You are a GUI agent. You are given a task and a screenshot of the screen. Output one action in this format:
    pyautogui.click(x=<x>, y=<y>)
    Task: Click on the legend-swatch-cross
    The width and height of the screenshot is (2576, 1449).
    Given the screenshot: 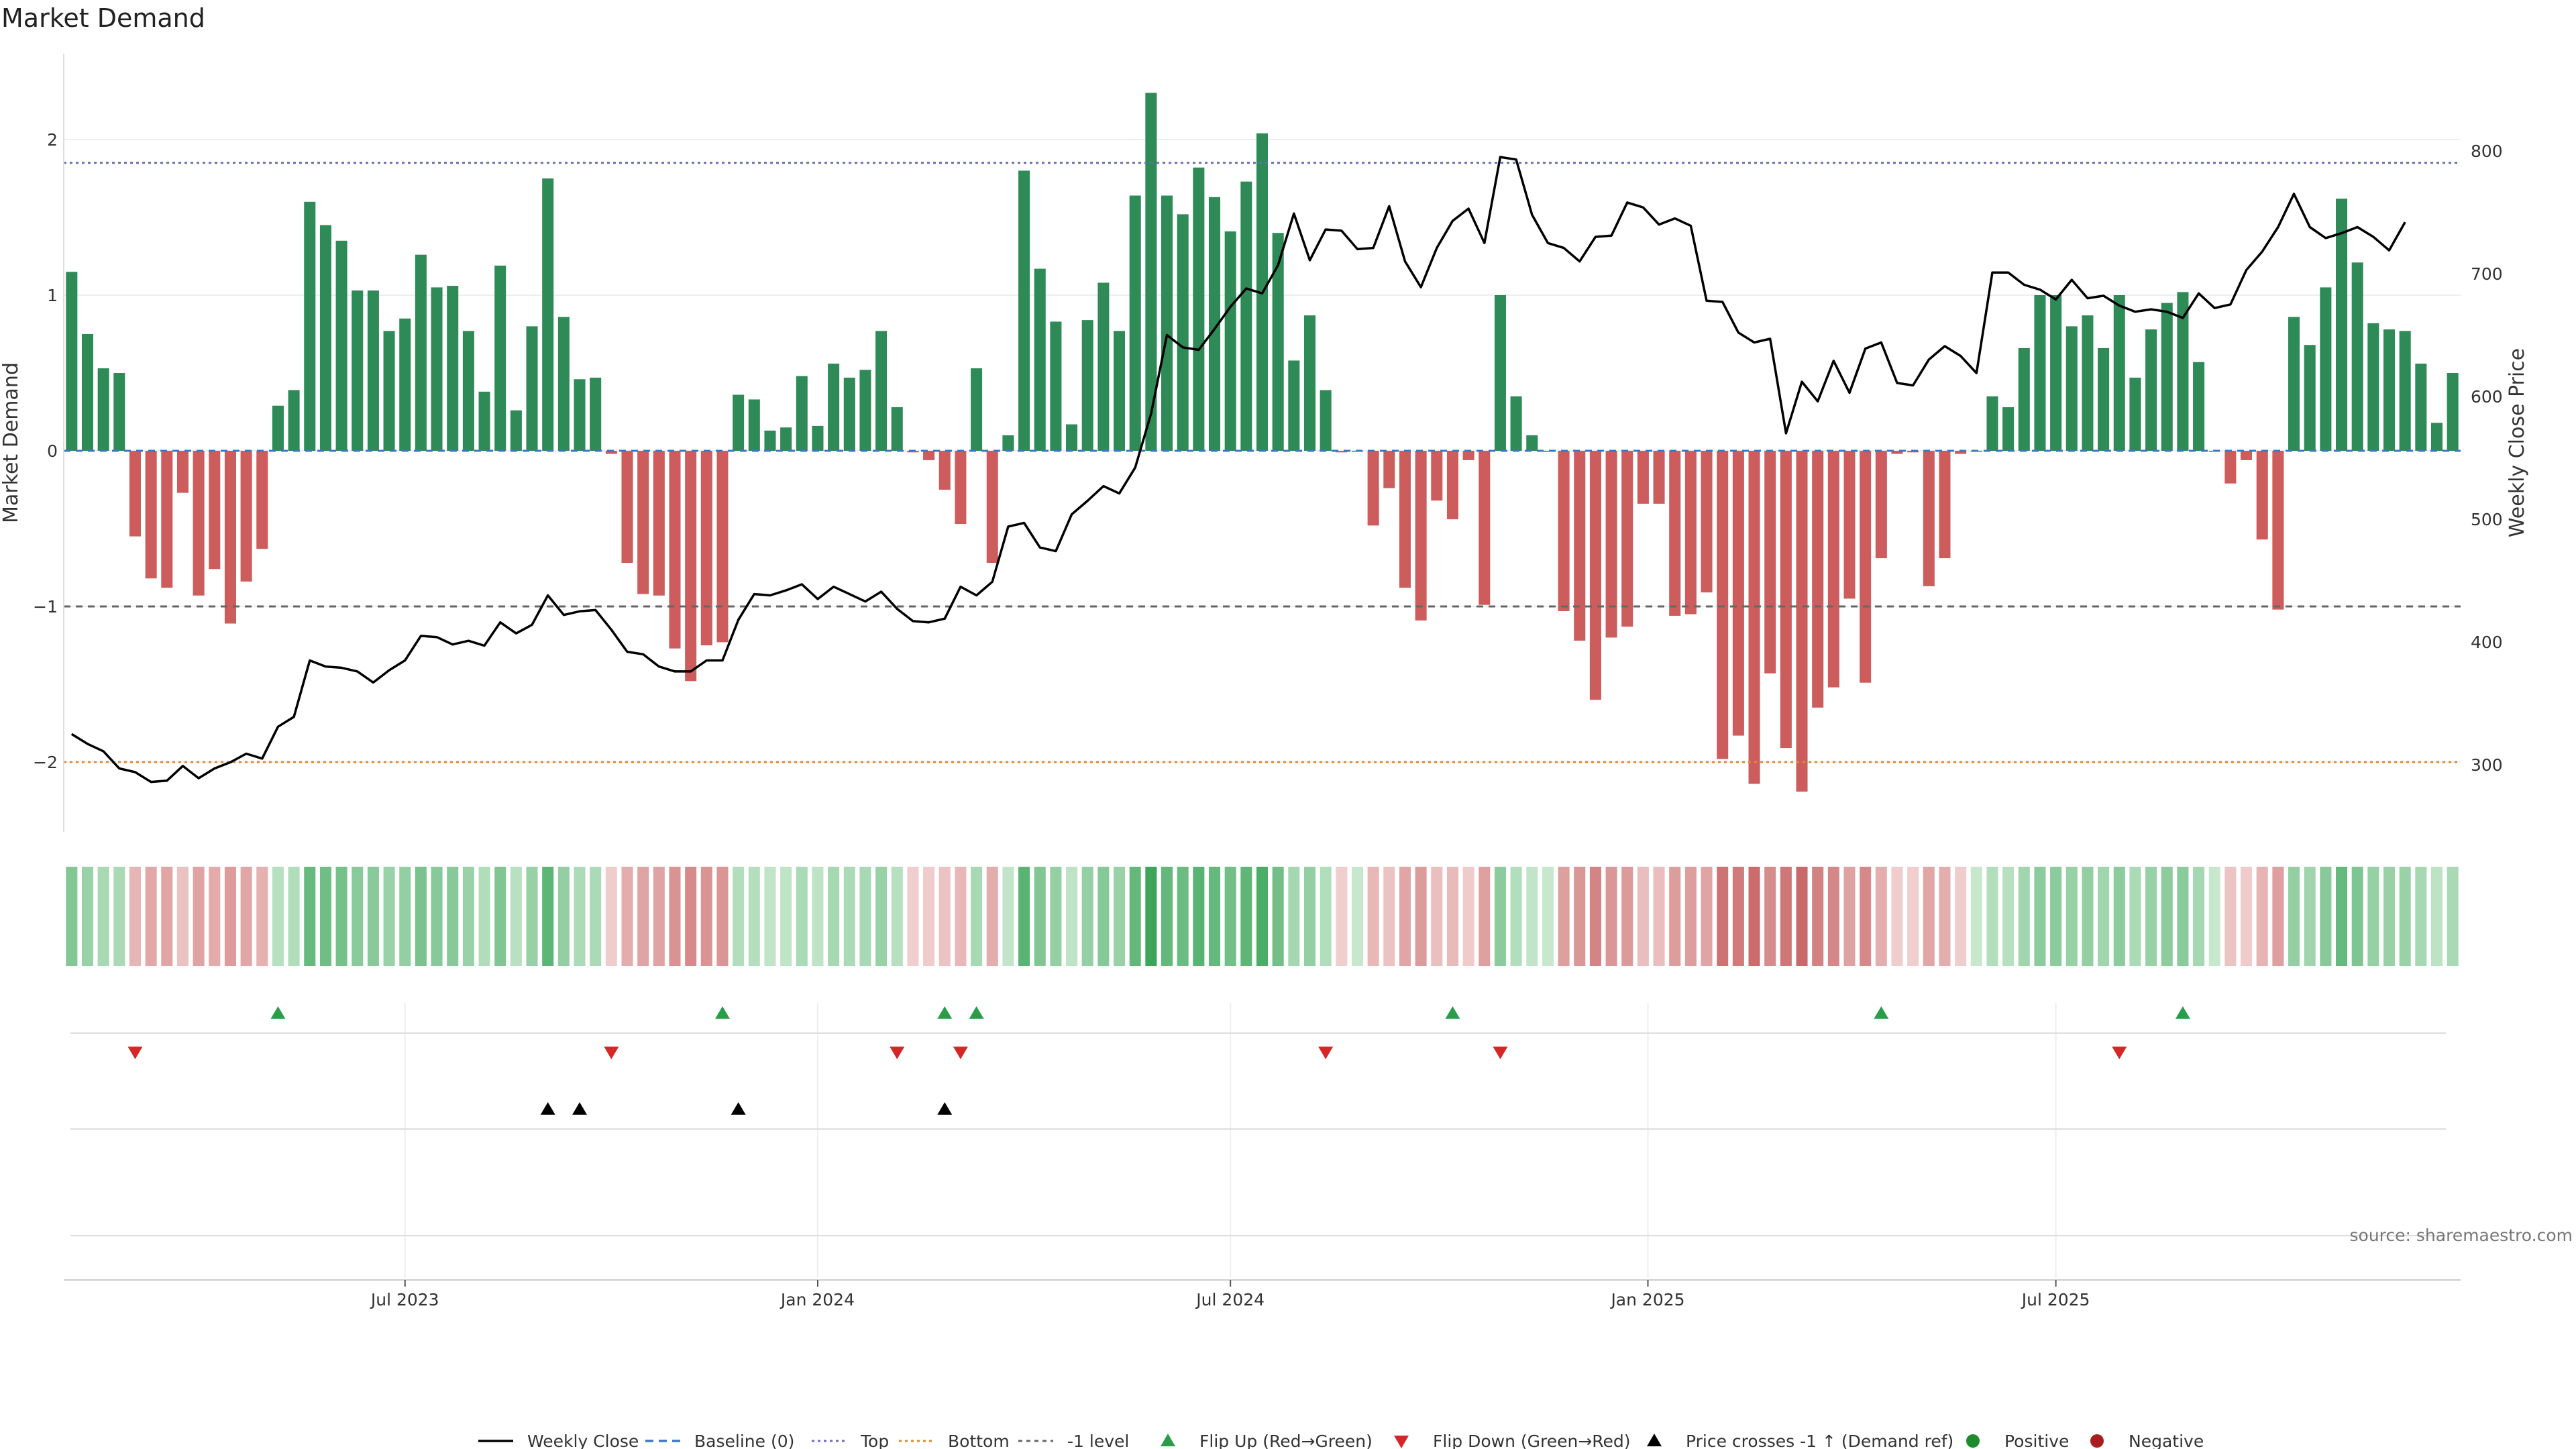 What is the action you would take?
    pyautogui.click(x=1654, y=1440)
    